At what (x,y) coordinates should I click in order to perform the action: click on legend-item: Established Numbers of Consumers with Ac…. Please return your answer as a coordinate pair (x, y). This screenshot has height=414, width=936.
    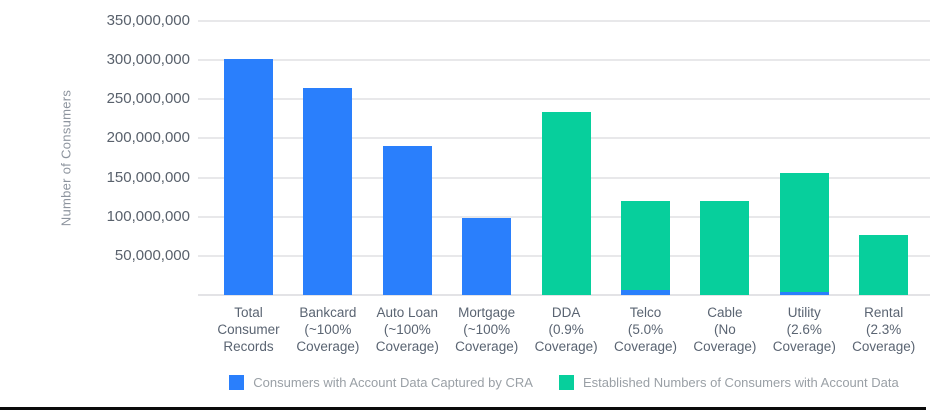
    Looking at the image, I should click on (728, 382).